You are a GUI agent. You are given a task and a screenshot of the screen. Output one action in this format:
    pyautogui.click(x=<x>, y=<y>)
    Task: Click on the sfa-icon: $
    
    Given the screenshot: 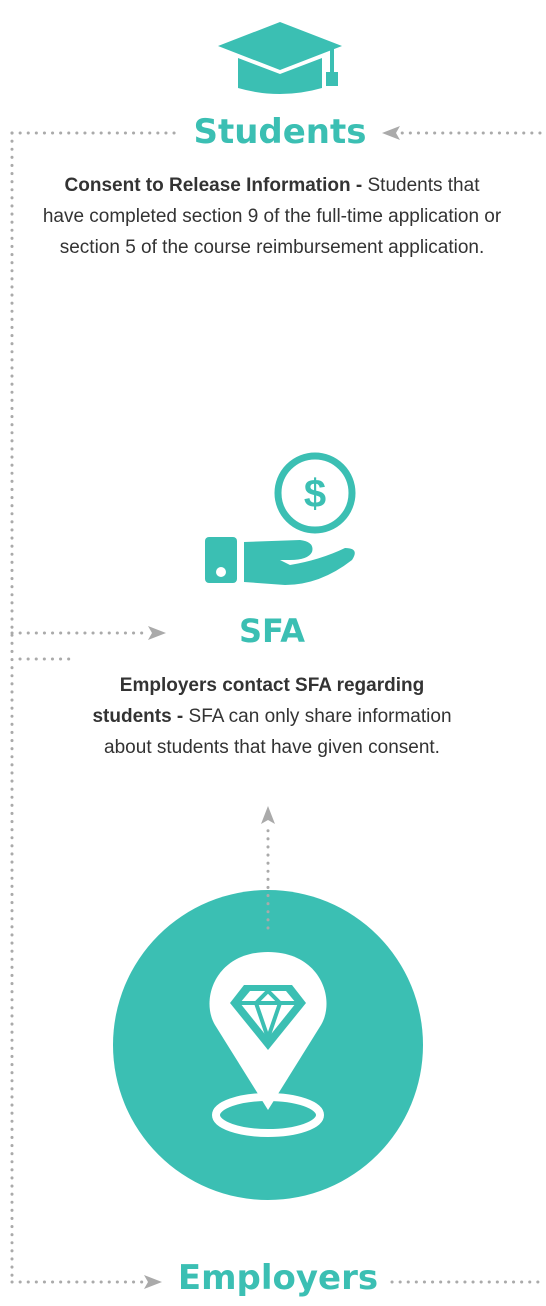 What is the action you would take?
    pyautogui.click(x=280, y=518)
    